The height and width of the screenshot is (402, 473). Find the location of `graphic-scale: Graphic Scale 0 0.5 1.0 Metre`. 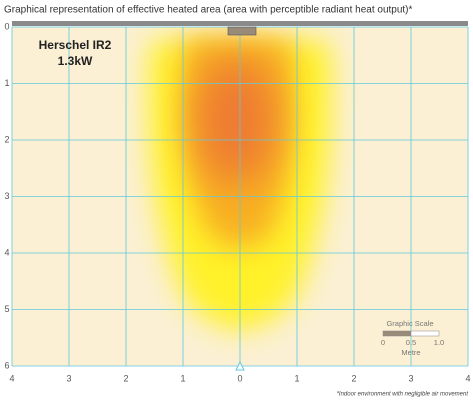

graphic-scale: Graphic Scale 0 0.5 1.0 Metre is located at coordinates (412, 338).